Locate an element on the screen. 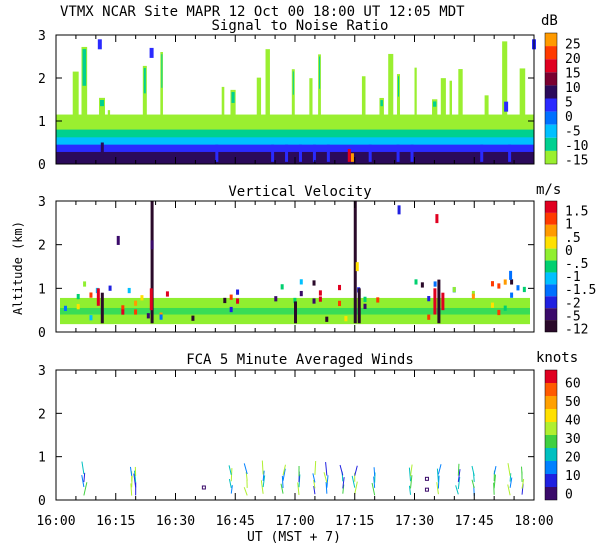 The image size is (600, 560). x-tick-label: 16:30 is located at coordinates (175, 521).